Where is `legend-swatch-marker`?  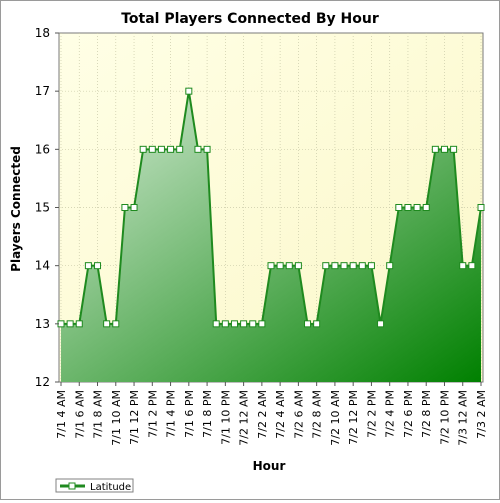 legend-swatch-marker is located at coordinates (72, 486).